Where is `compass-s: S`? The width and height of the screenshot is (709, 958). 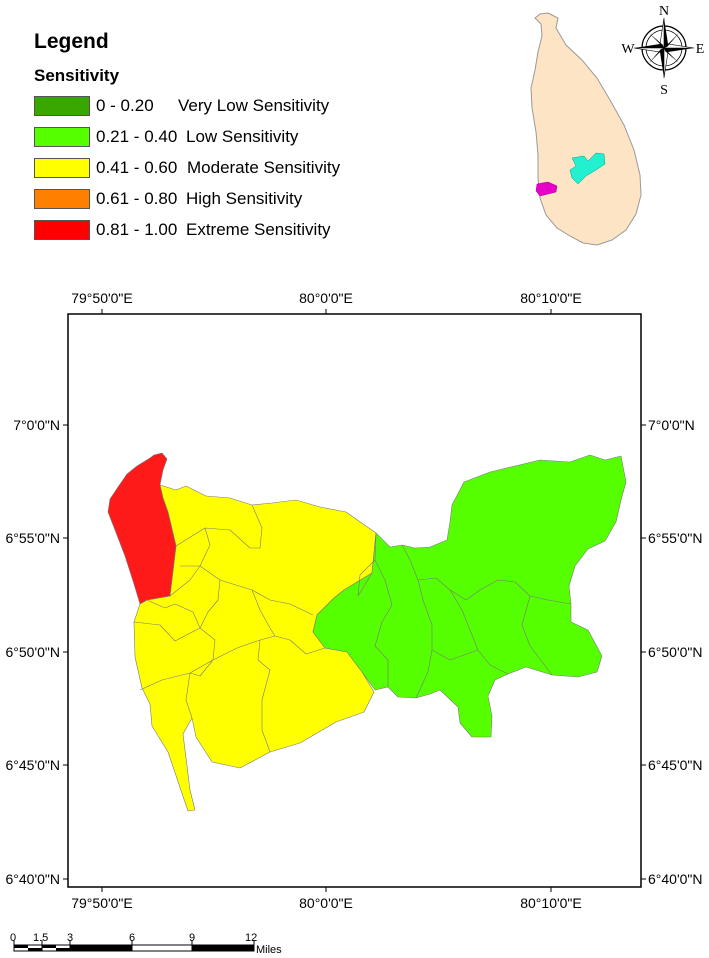 compass-s: S is located at coordinates (664, 90).